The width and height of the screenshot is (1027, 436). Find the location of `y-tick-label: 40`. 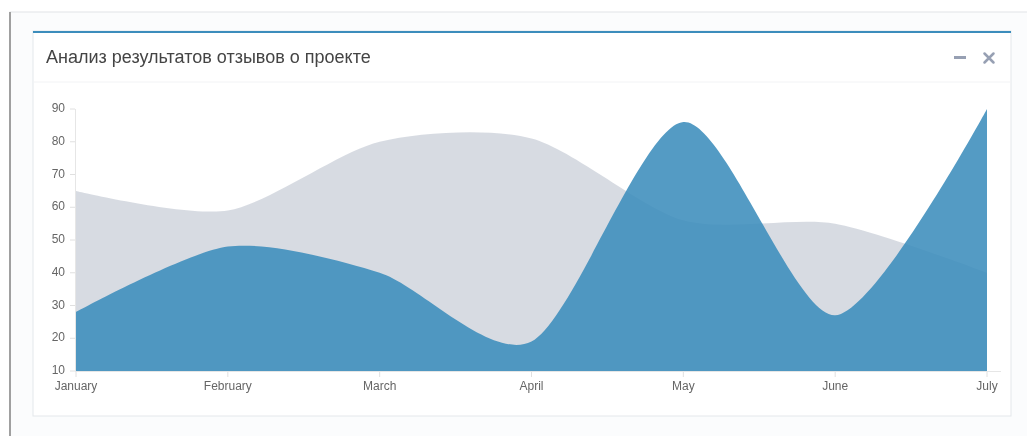

y-tick-label: 40 is located at coordinates (58, 271).